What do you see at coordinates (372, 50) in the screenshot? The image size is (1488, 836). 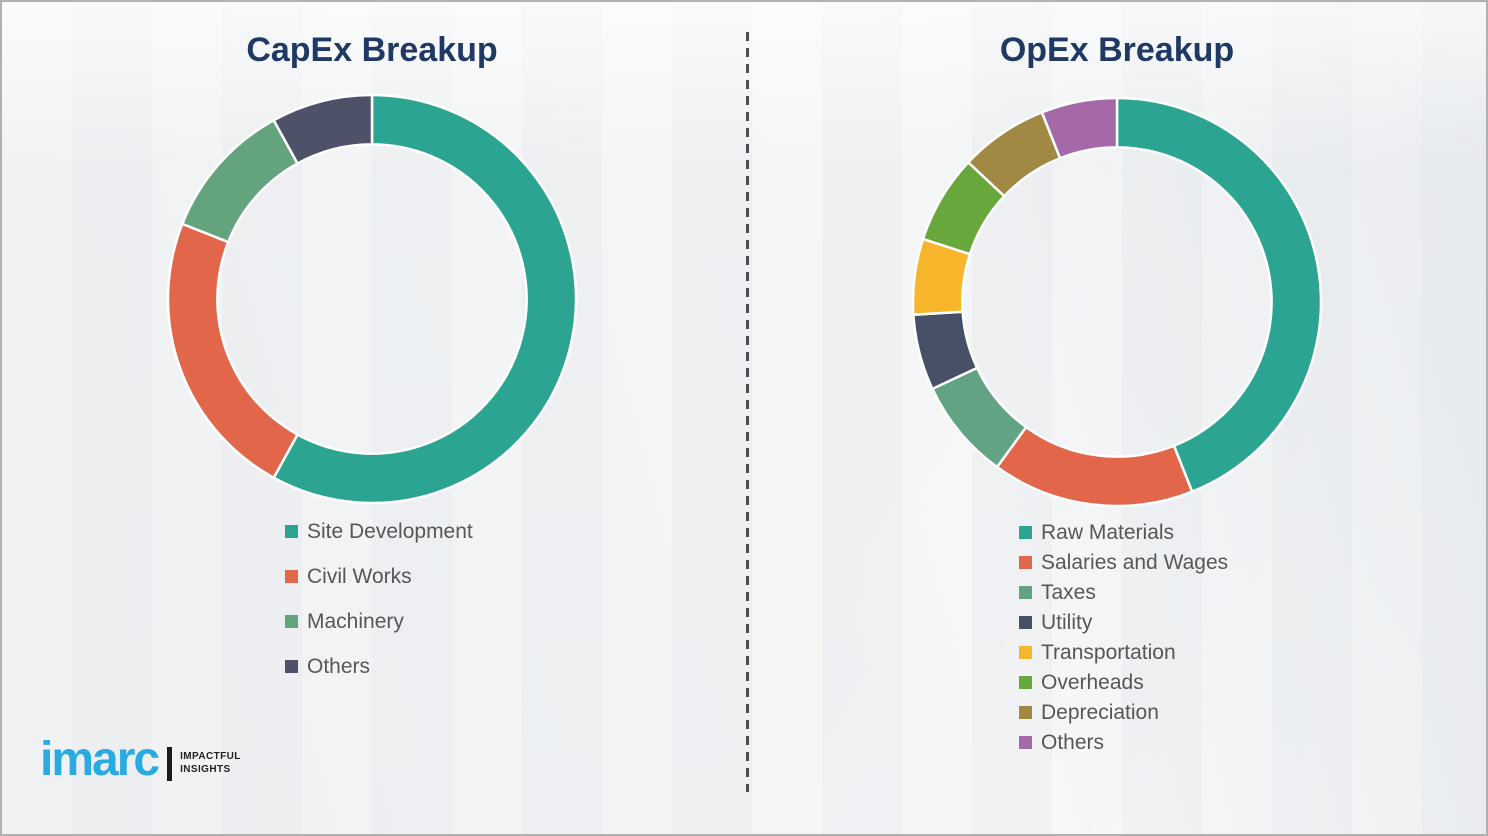 I see `capex-chart-title: CapEx Breakup` at bounding box center [372, 50].